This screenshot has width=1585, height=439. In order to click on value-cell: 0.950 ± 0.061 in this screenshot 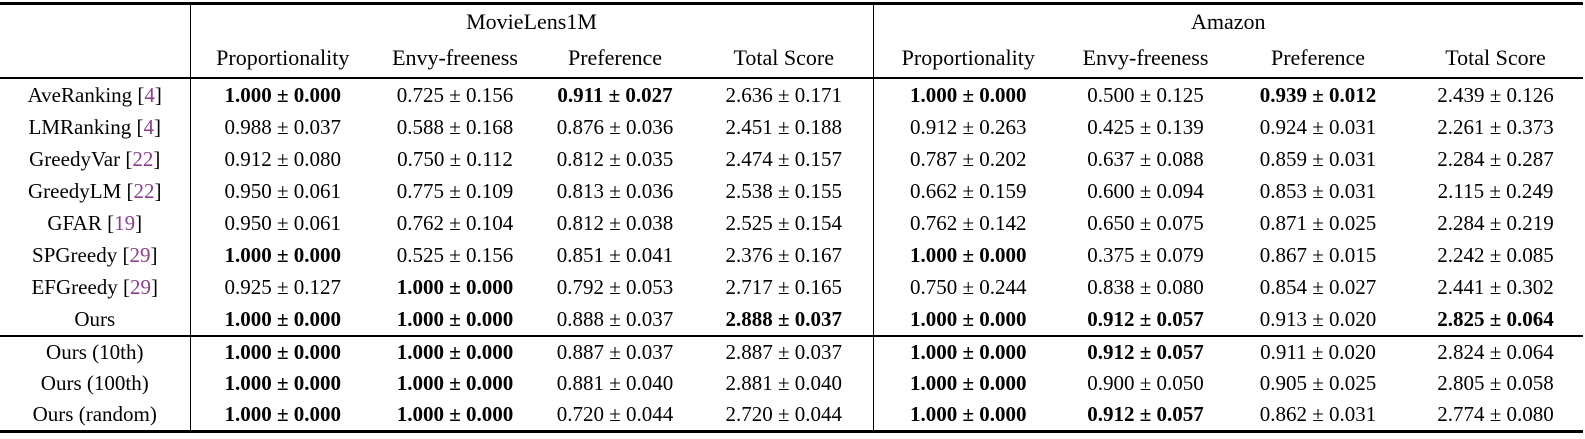, I will do `click(283, 190)`.